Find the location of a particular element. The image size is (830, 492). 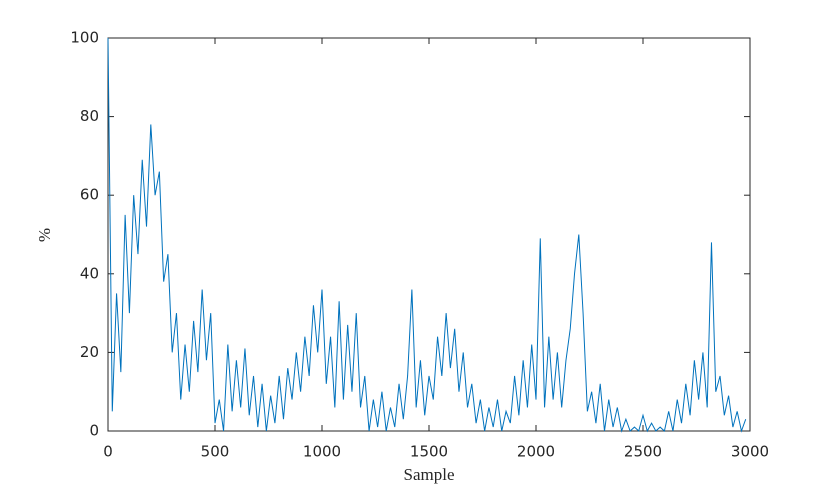

x-tick-label: 0 is located at coordinates (108, 452).